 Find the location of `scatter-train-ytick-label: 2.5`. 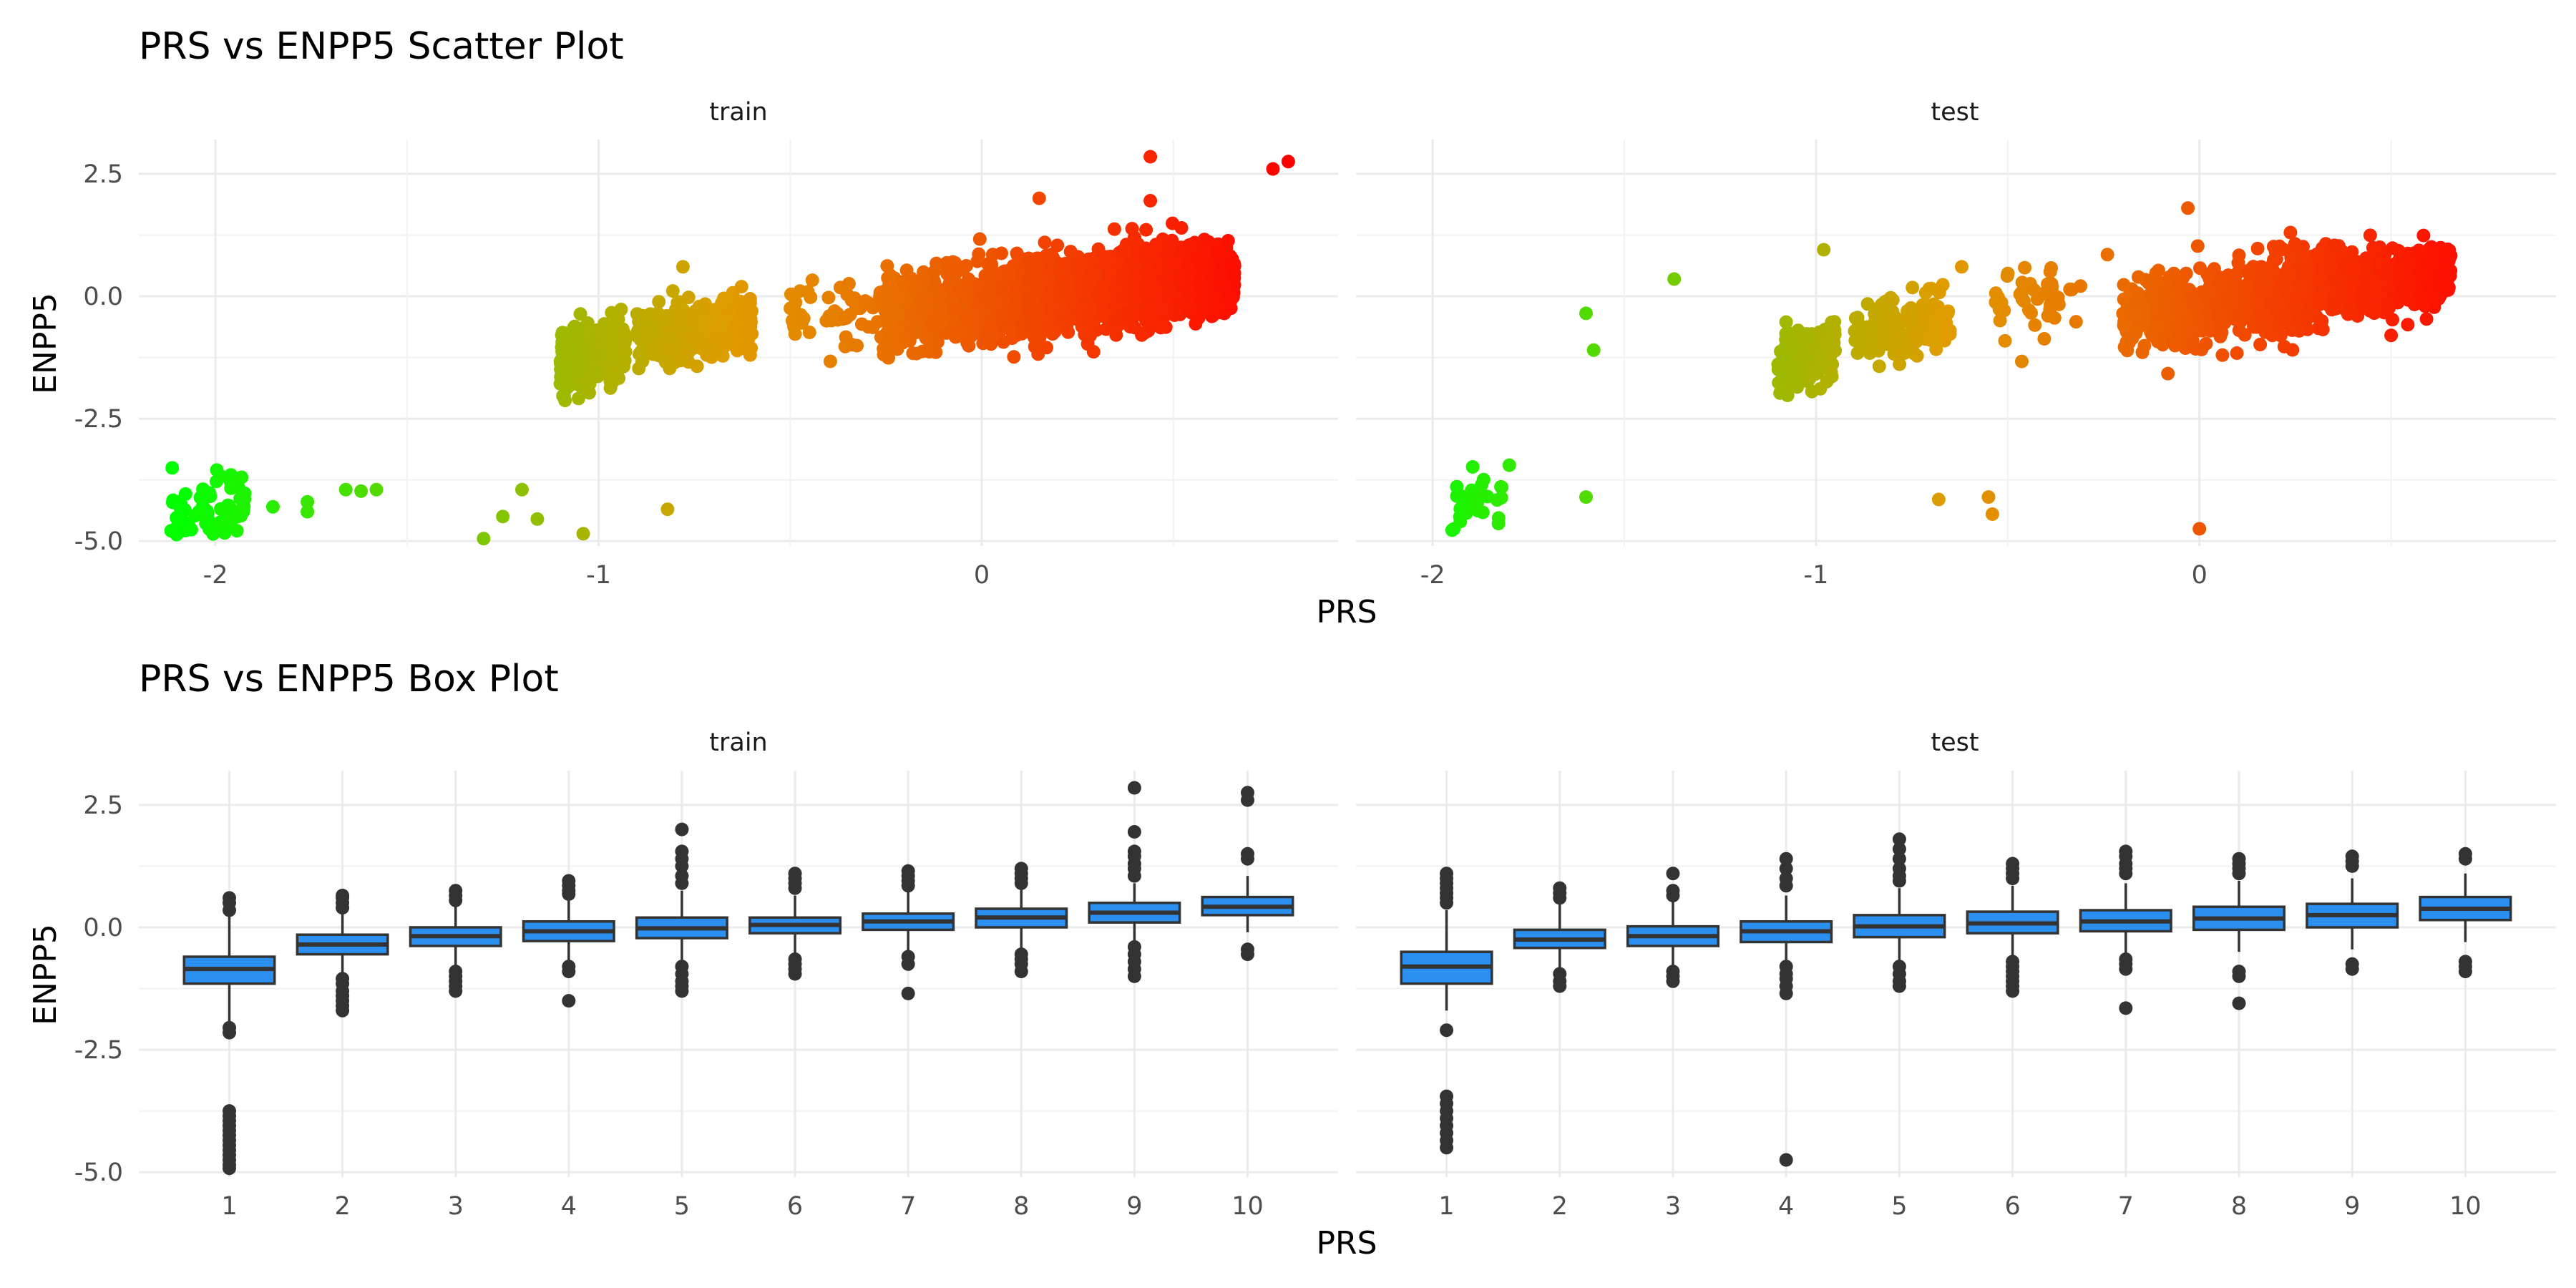

scatter-train-ytick-label: 2.5 is located at coordinates (103, 174).